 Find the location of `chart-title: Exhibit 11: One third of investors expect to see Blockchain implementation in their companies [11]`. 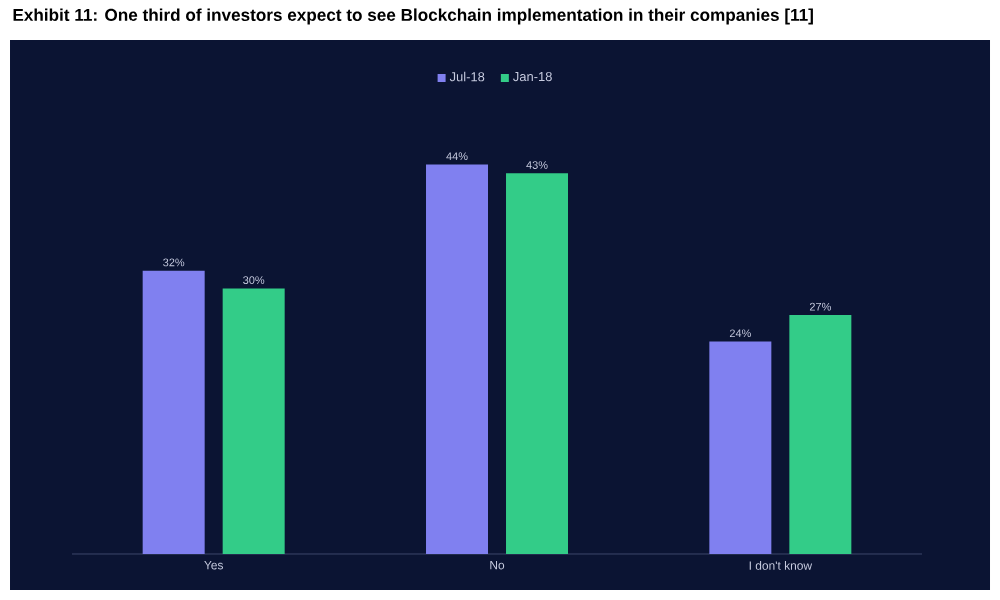

chart-title: Exhibit 11: One third of investors expect to see Blockchain implementation in their companies [11] is located at coordinates (413, 16).